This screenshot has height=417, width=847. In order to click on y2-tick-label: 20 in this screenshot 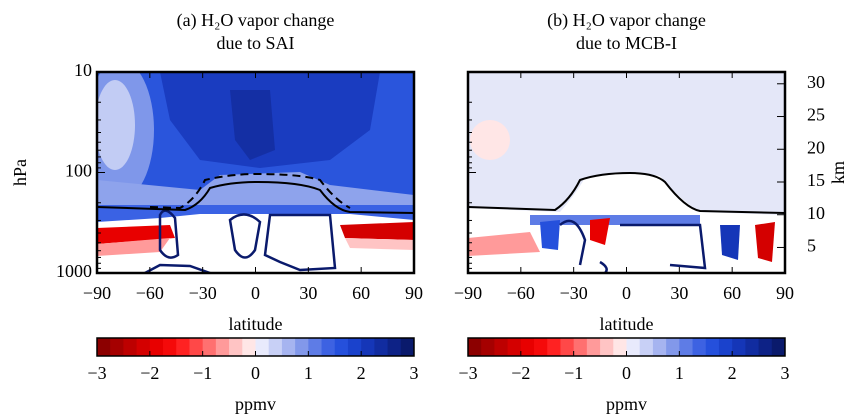, I will do `click(816, 147)`.